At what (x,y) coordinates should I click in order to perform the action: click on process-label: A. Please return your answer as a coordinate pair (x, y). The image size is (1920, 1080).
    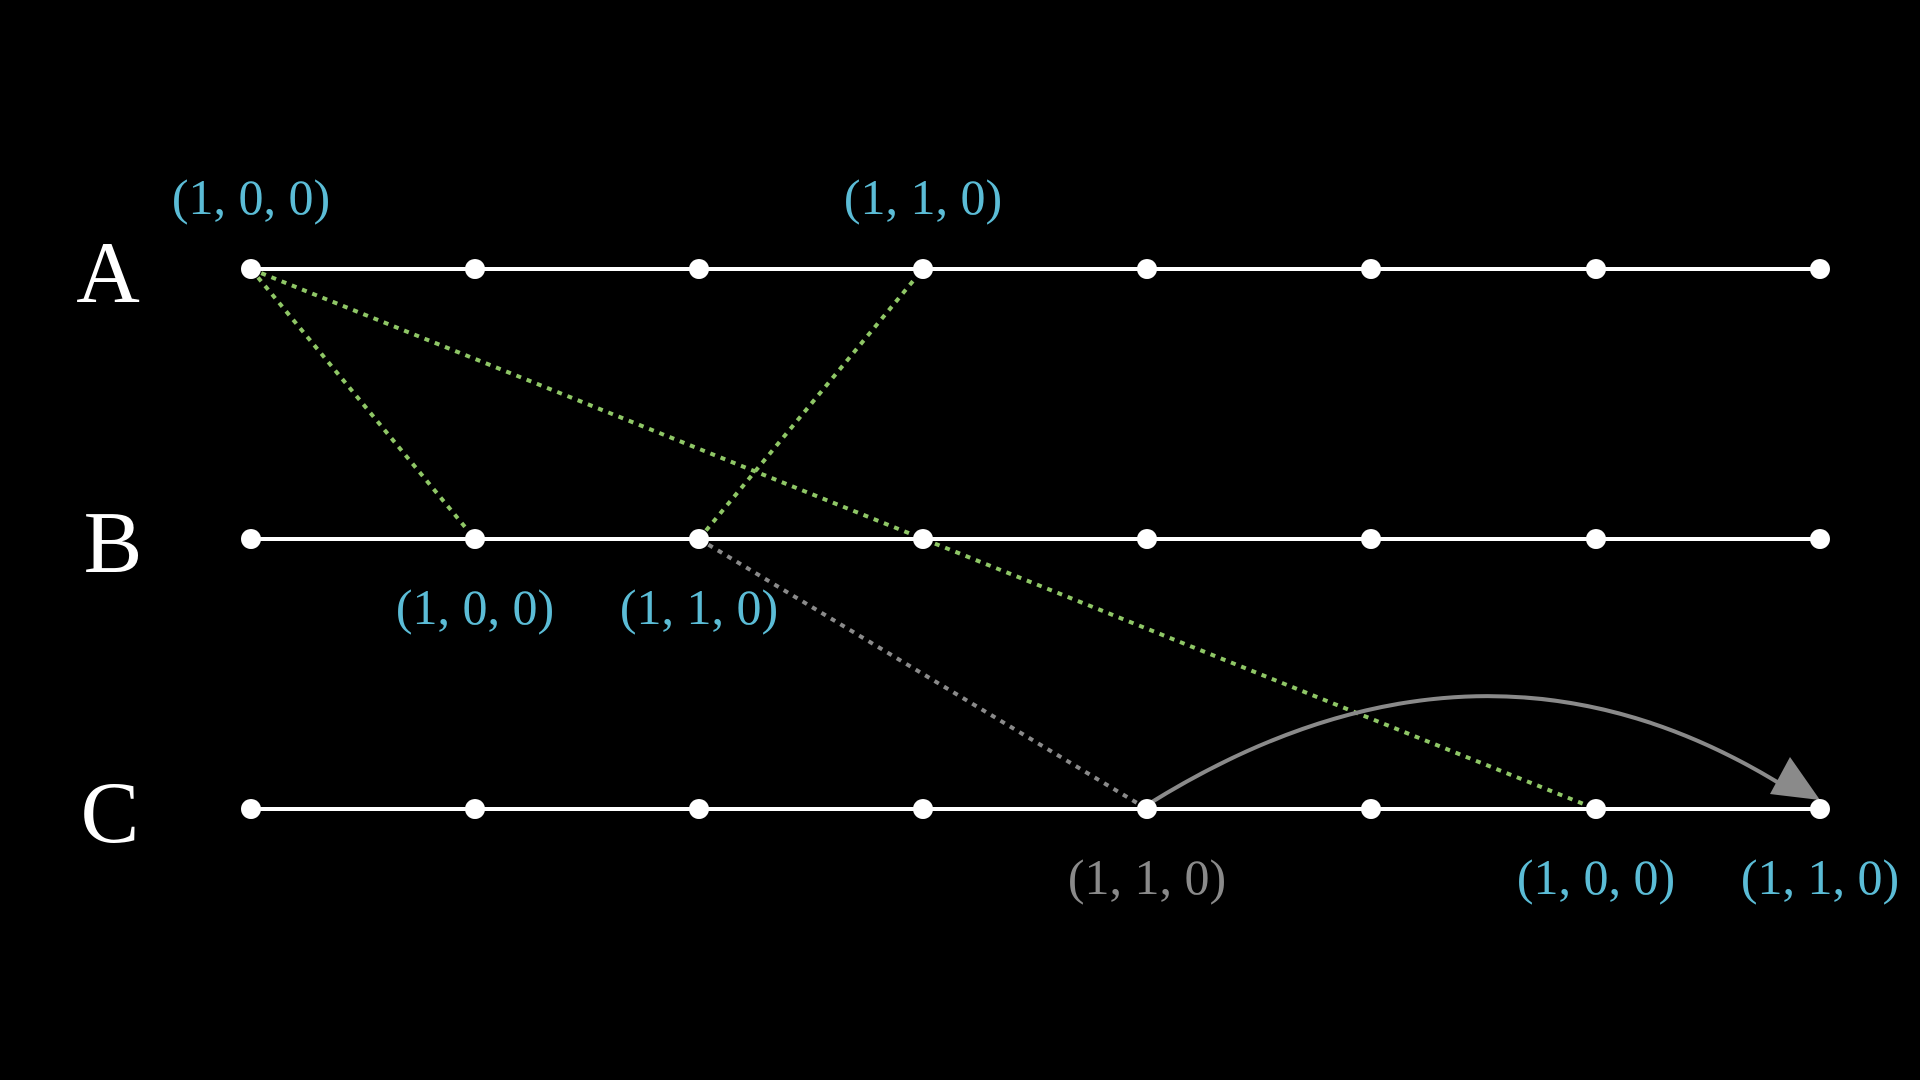
    Looking at the image, I should click on (108, 273).